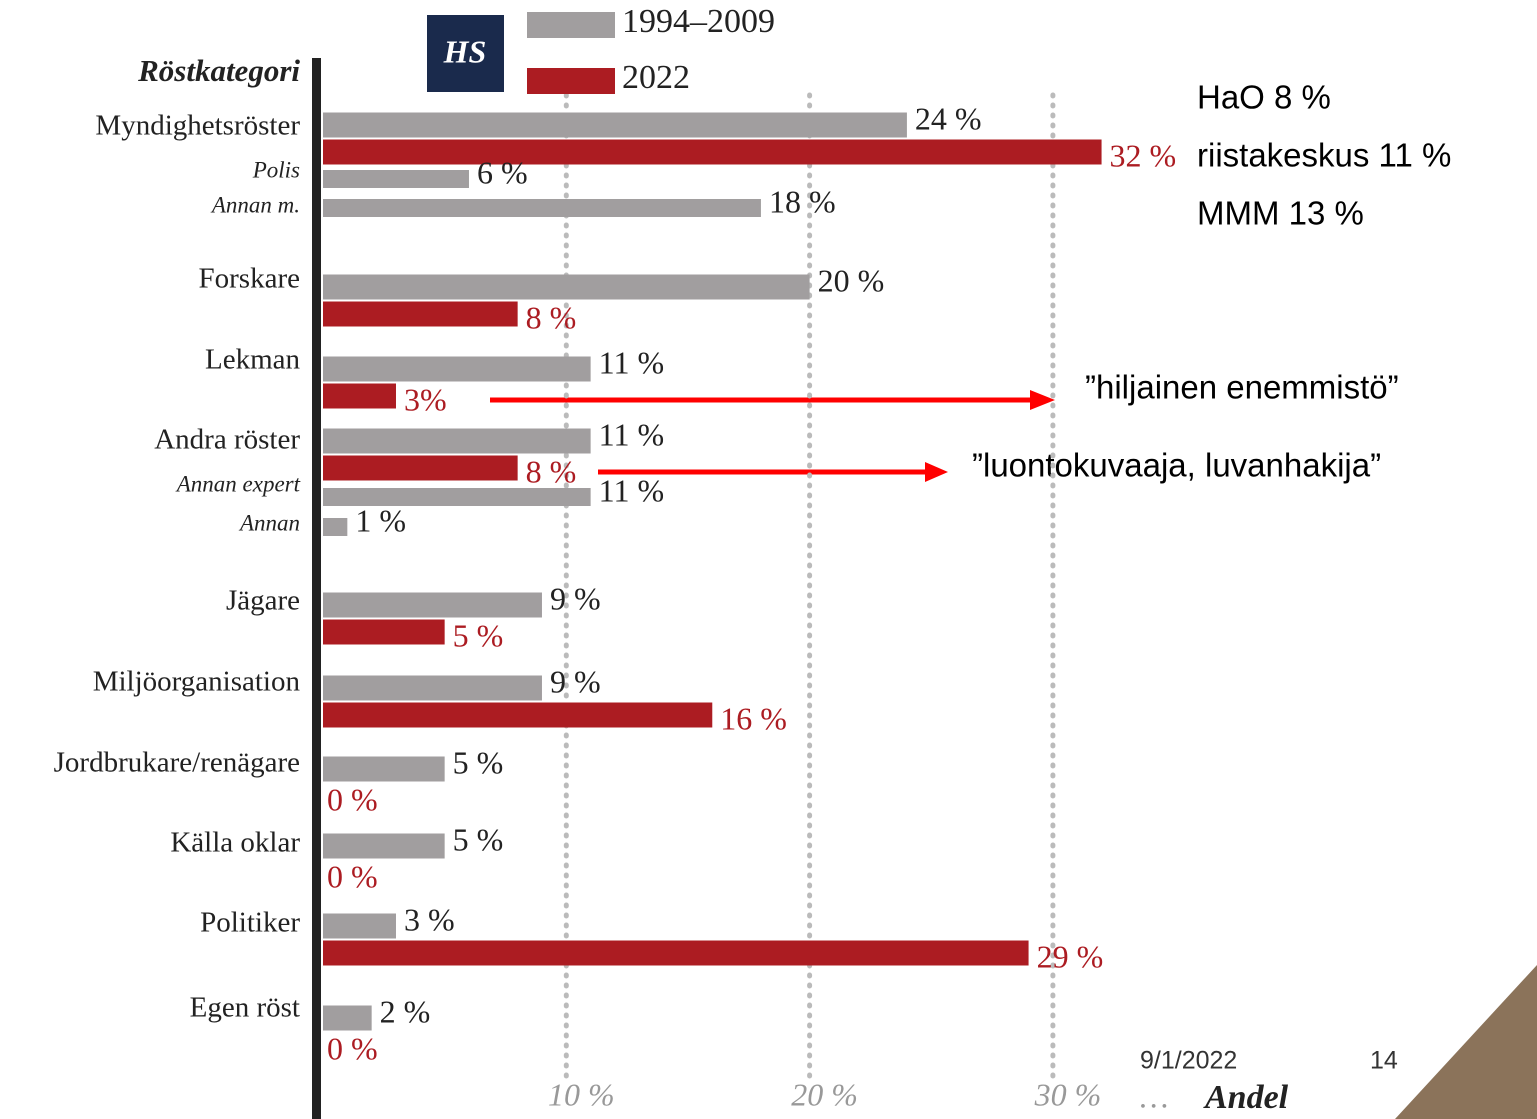 The width and height of the screenshot is (1537, 1119). Describe the element at coordinates (429, 919) in the screenshot. I see `value-label: 3 %` at that location.